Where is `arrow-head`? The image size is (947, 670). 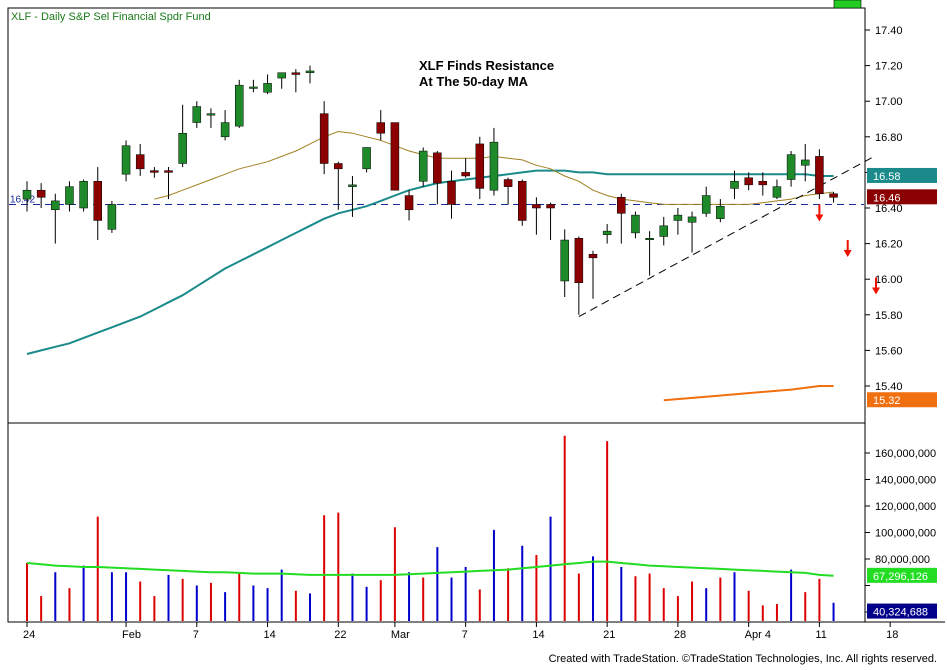
arrow-head is located at coordinates (847, 254).